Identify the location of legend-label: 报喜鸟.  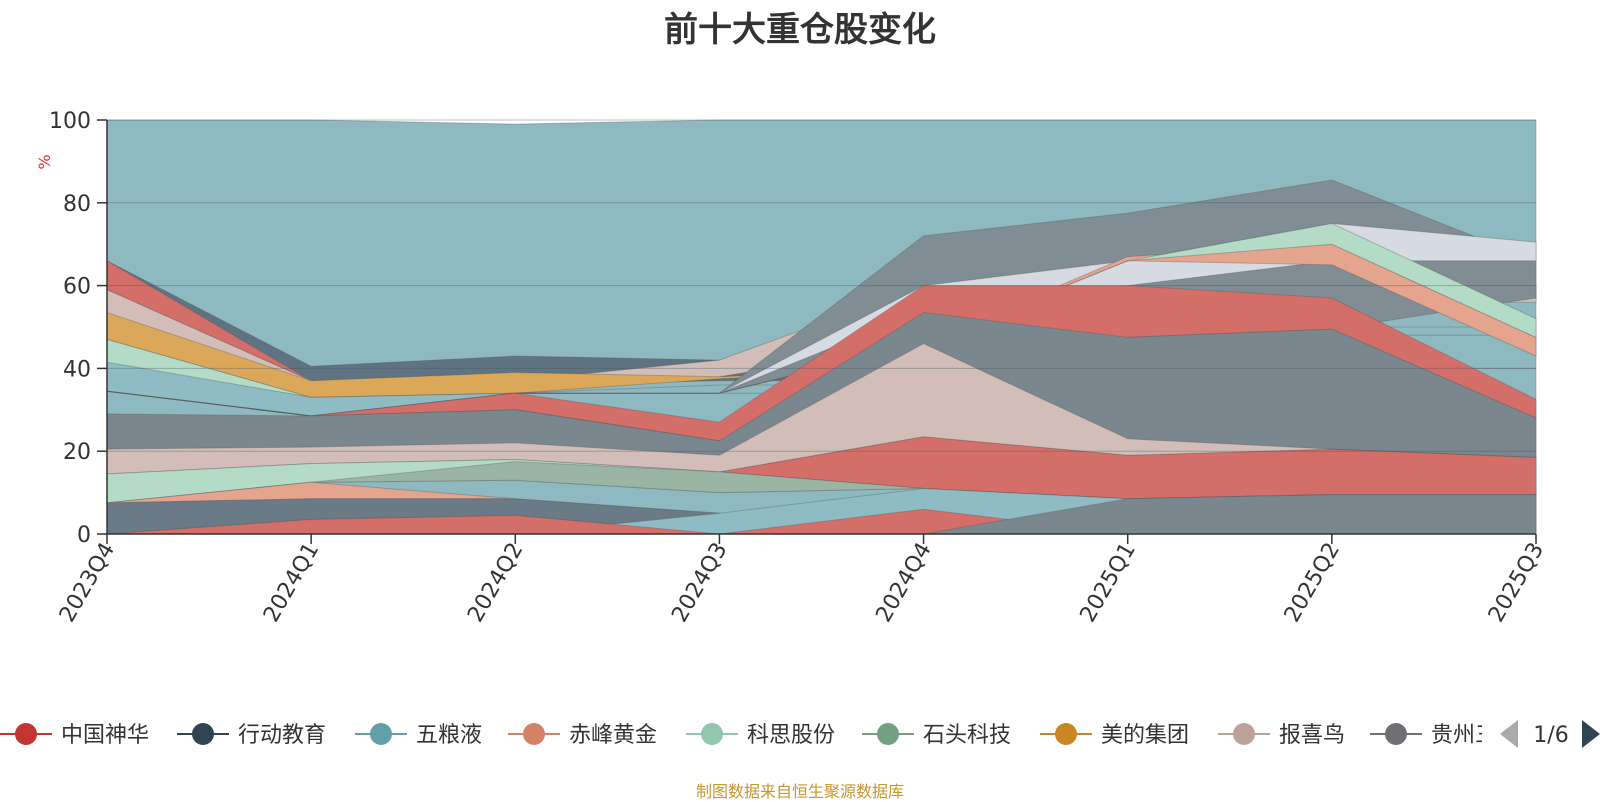
(1312, 735).